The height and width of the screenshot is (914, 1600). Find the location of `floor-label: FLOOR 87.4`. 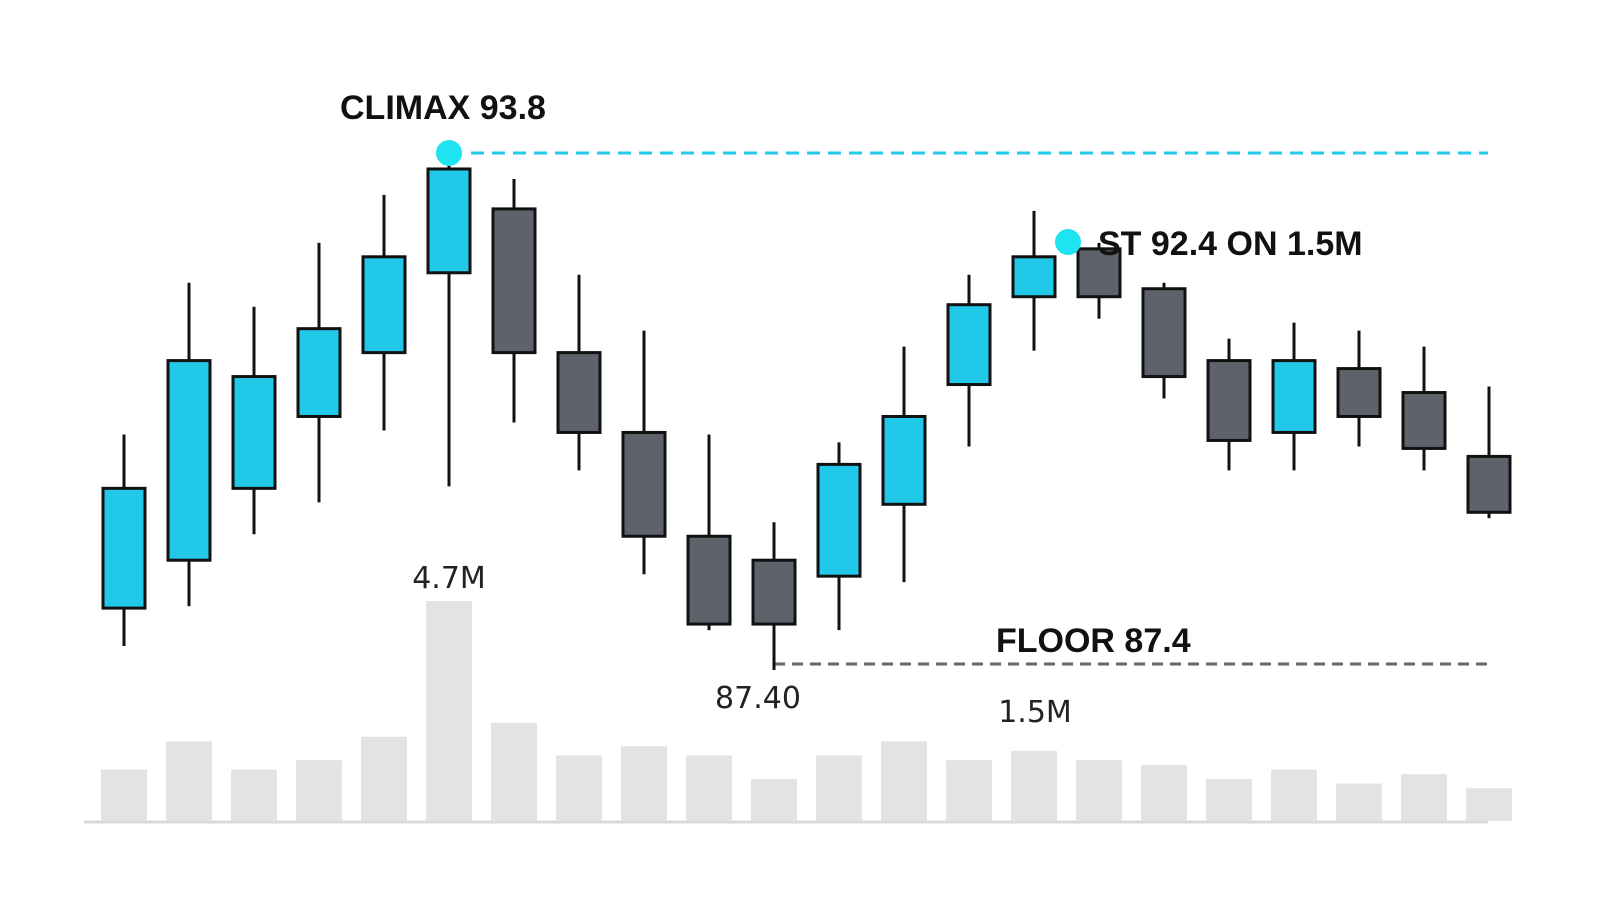

floor-label: FLOOR 87.4 is located at coordinates (1093, 641).